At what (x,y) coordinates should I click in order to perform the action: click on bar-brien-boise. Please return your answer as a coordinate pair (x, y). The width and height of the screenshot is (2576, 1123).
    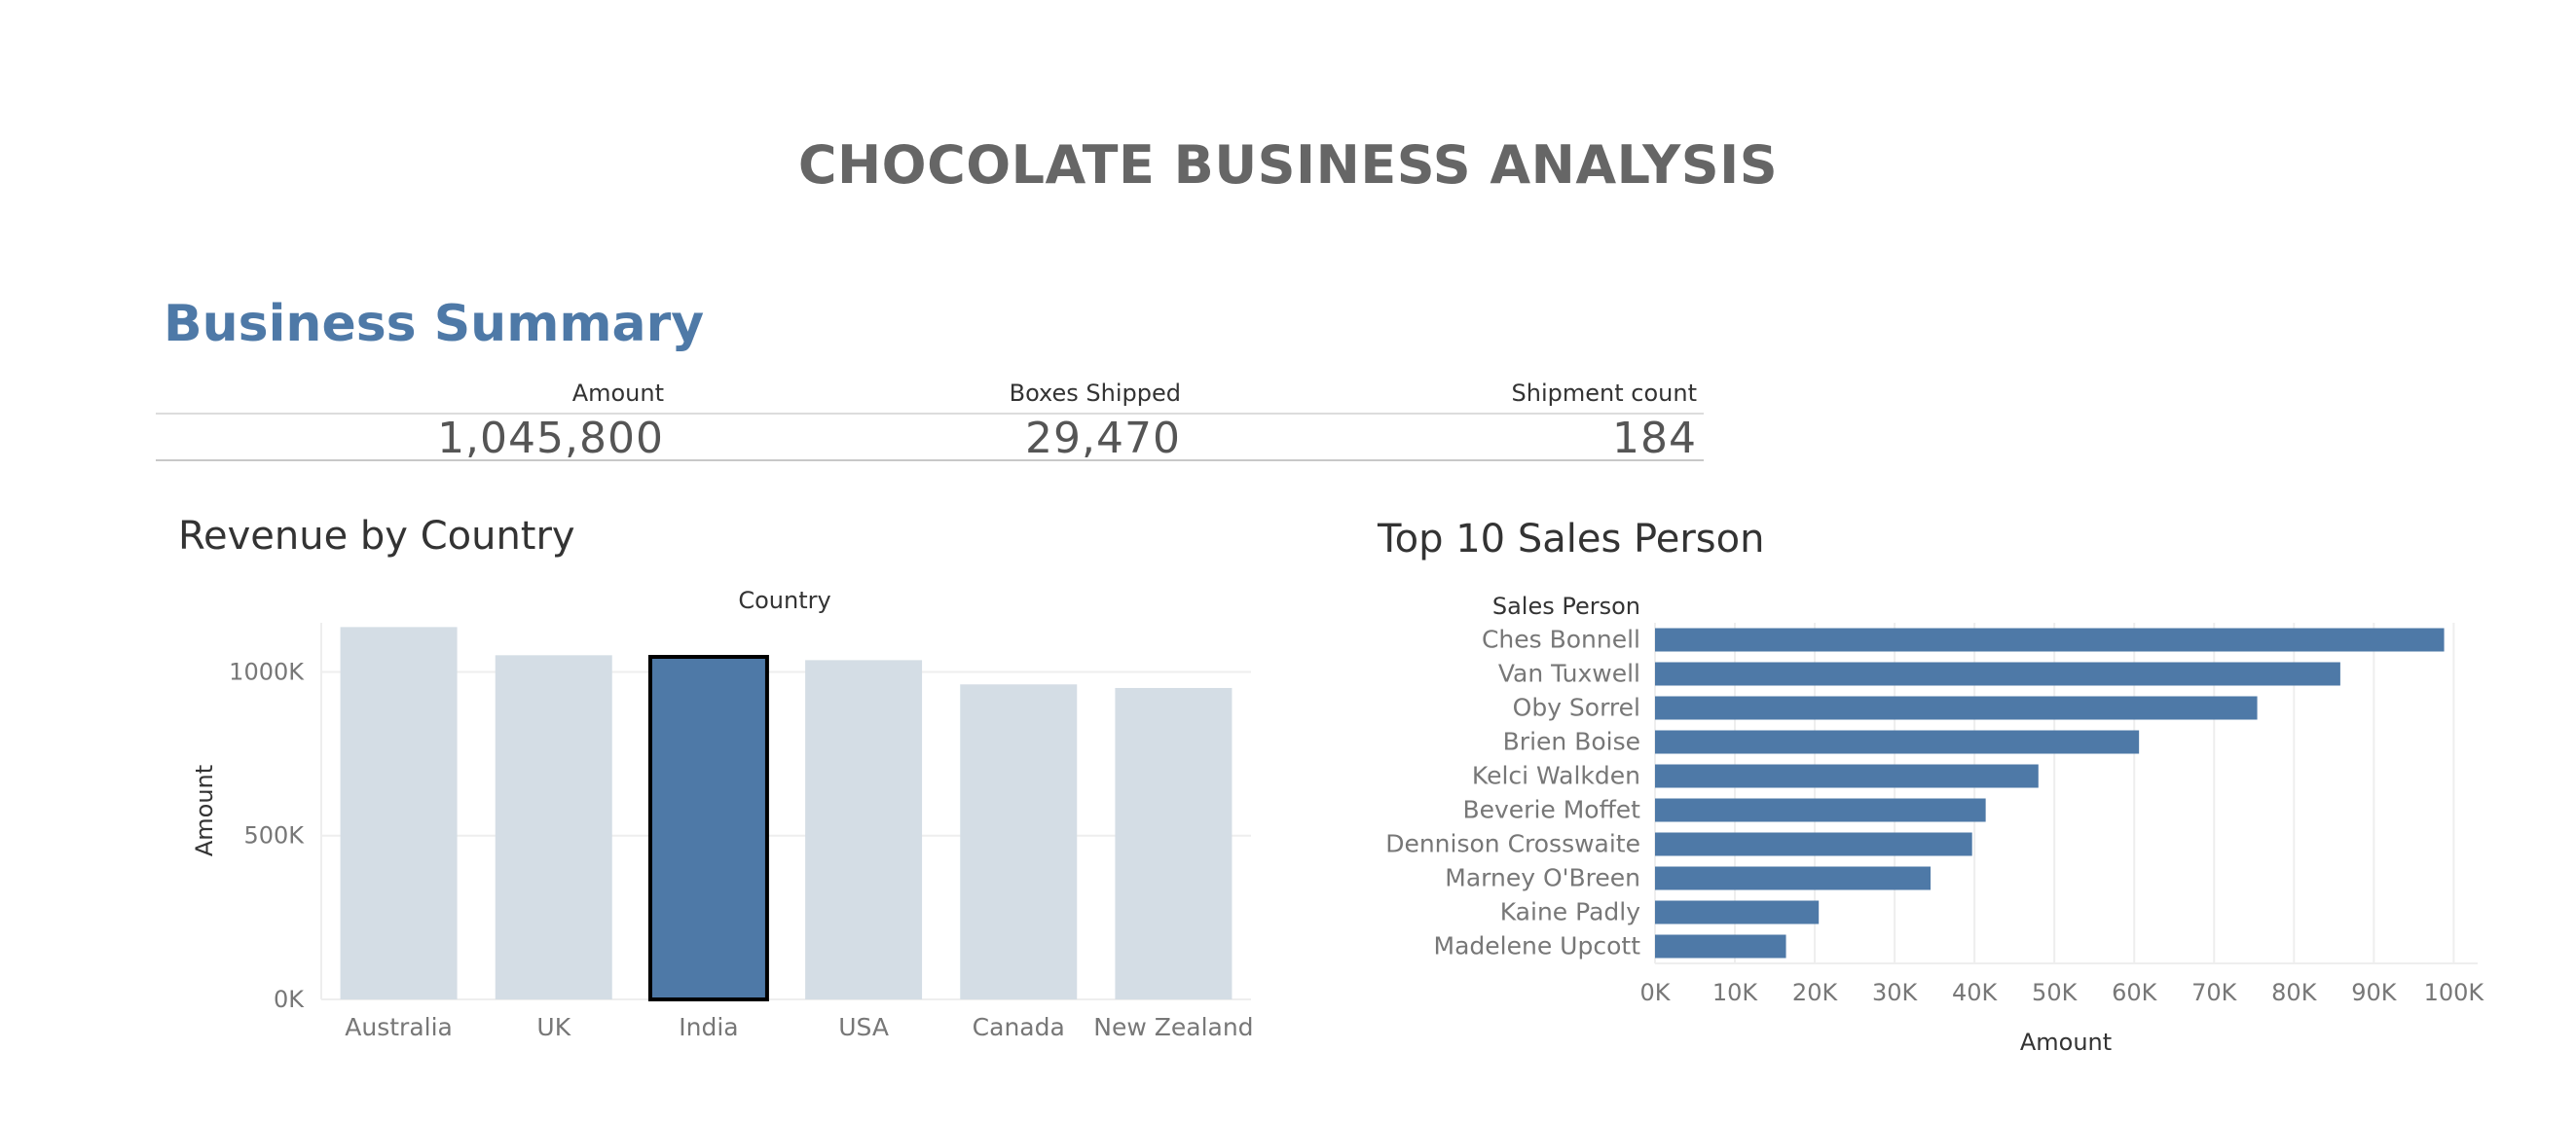
    Looking at the image, I should click on (1897, 742).